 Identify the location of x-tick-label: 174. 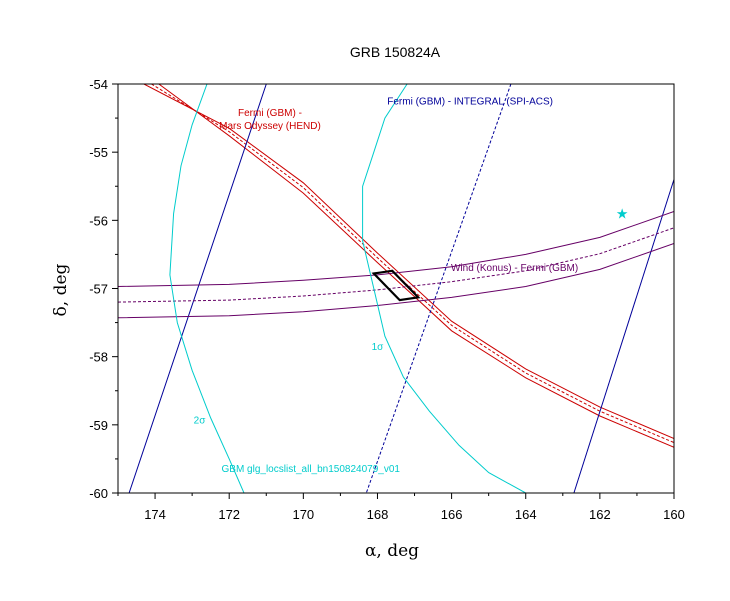
(155, 514).